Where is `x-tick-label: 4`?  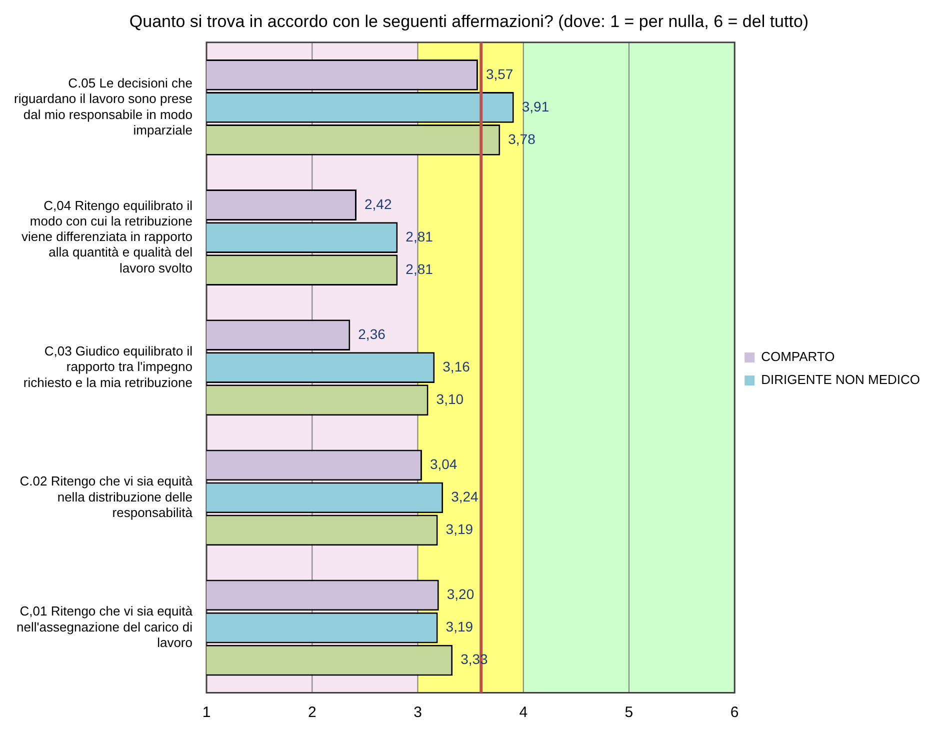 x-tick-label: 4 is located at coordinates (523, 712).